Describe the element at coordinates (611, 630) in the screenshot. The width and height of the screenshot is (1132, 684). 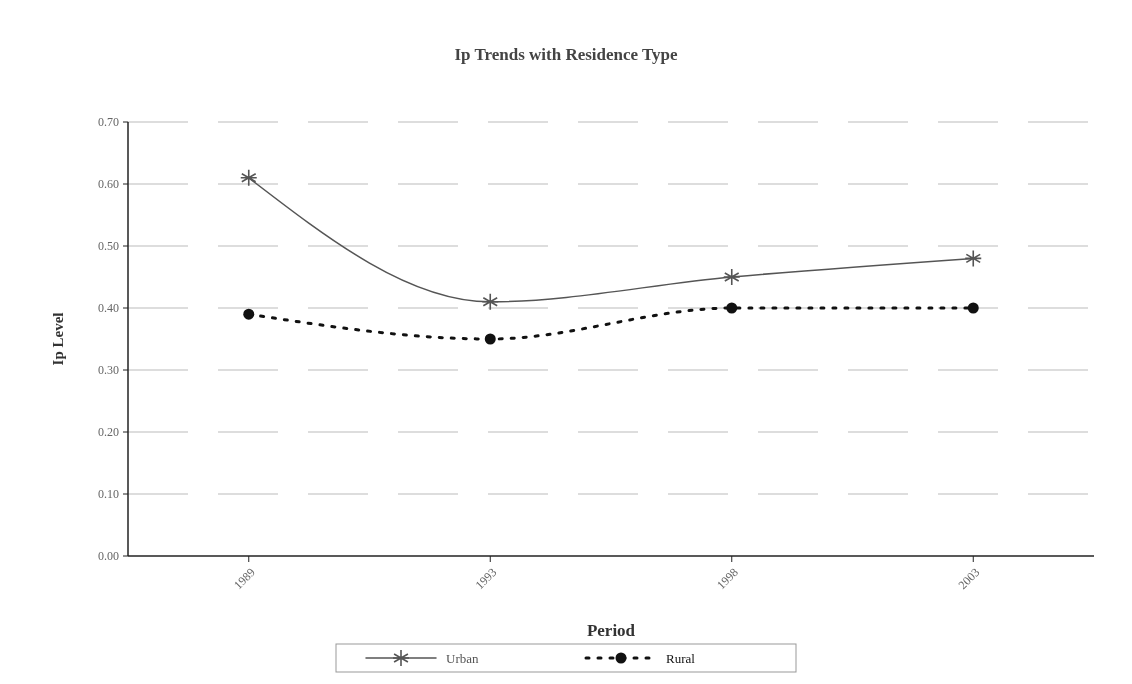
I see `x-axis-title: Period` at that location.